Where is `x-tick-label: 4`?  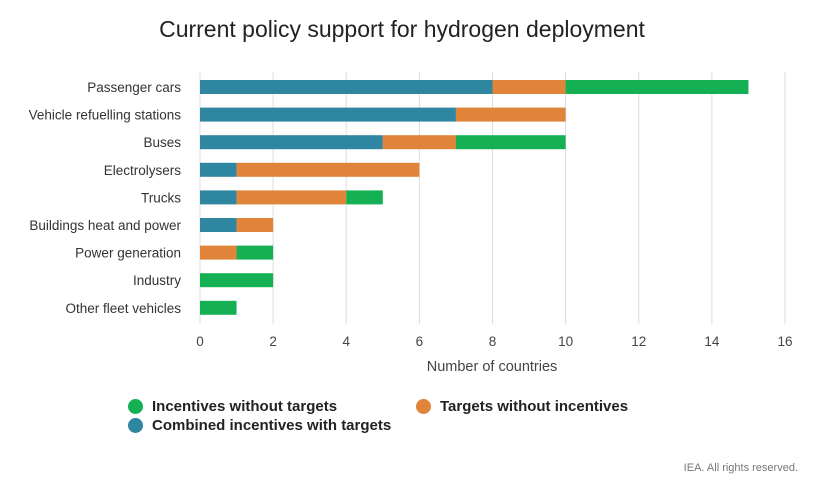
x-tick-label: 4 is located at coordinates (346, 341).